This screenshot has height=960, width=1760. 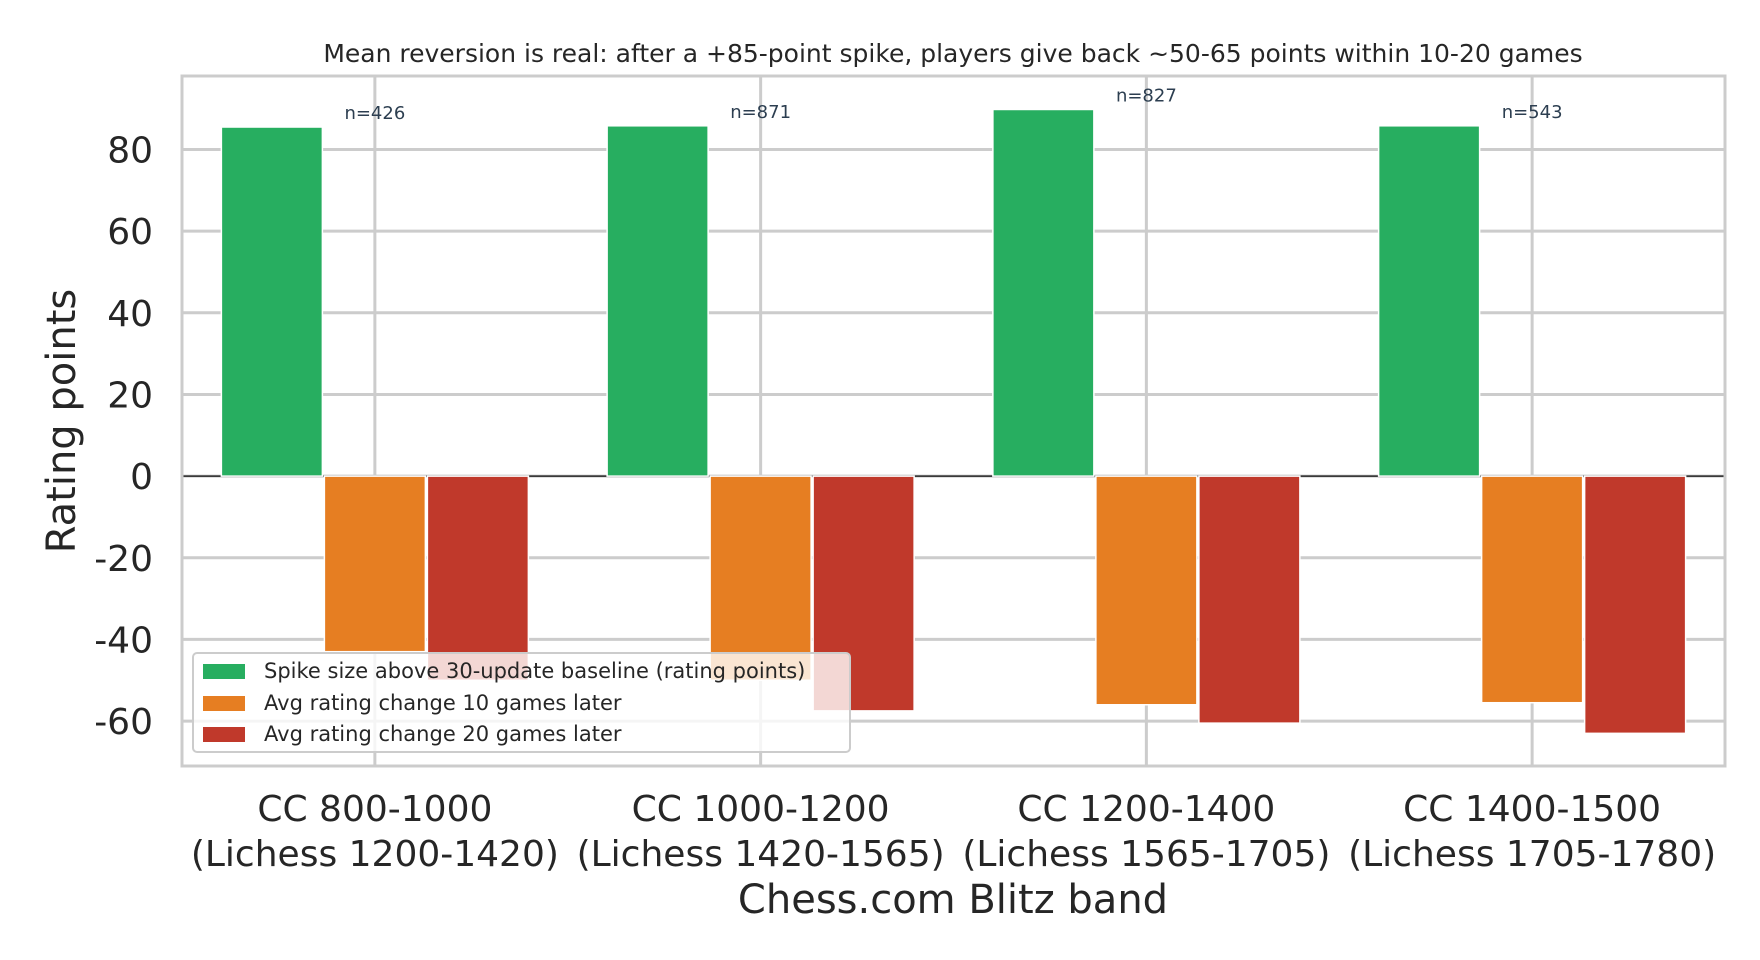 What do you see at coordinates (130, 314) in the screenshot?
I see `y-tick-label: 40` at bounding box center [130, 314].